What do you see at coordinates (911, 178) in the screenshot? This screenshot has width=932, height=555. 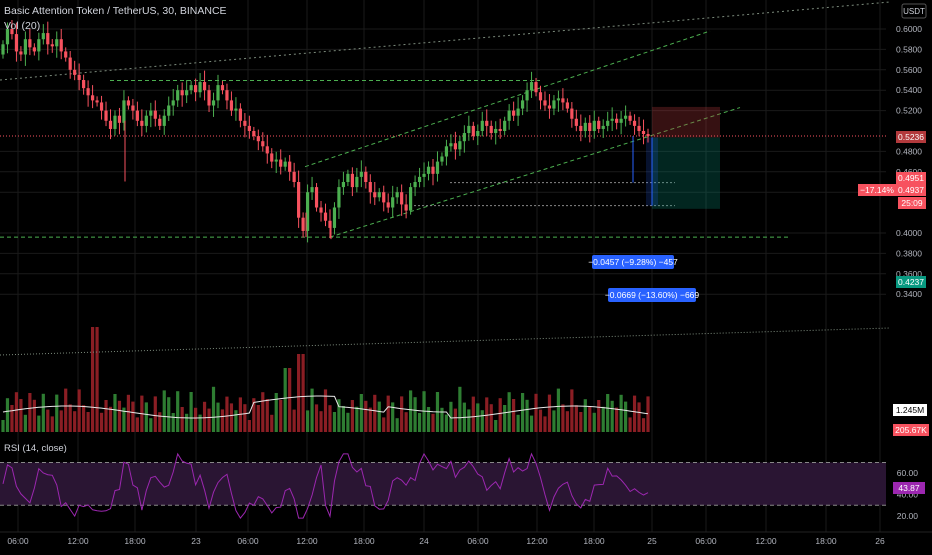 I see `current-badge-text: 0.4951` at bounding box center [911, 178].